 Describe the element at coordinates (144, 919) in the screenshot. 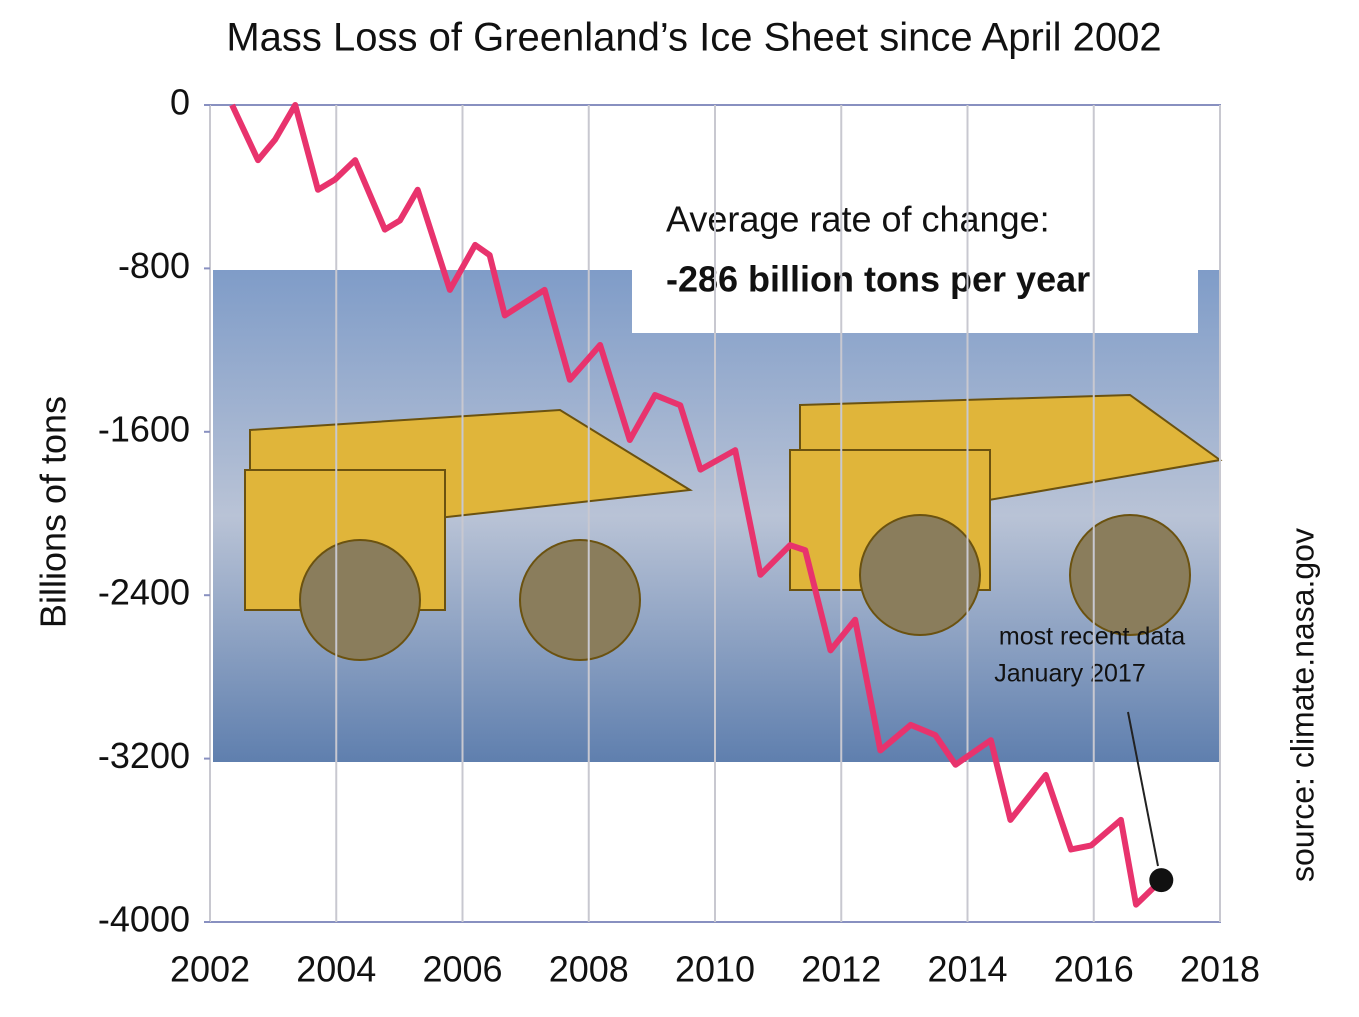

I see `y-tick-label: -4000` at that location.